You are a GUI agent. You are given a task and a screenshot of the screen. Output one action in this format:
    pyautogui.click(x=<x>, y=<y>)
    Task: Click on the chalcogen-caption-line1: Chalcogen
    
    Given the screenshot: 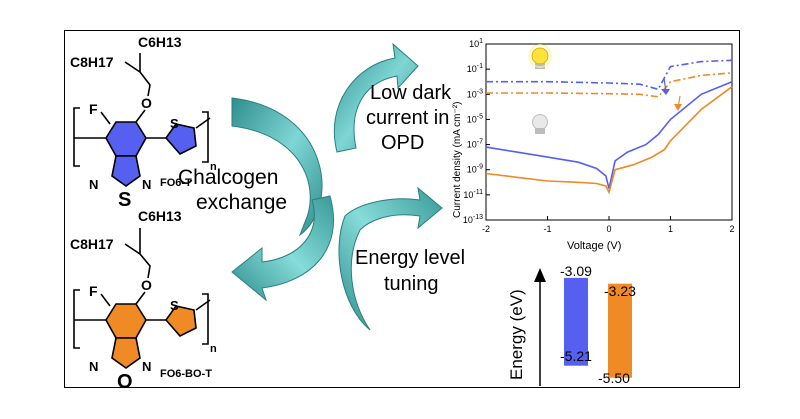 What is the action you would take?
    pyautogui.click(x=228, y=177)
    